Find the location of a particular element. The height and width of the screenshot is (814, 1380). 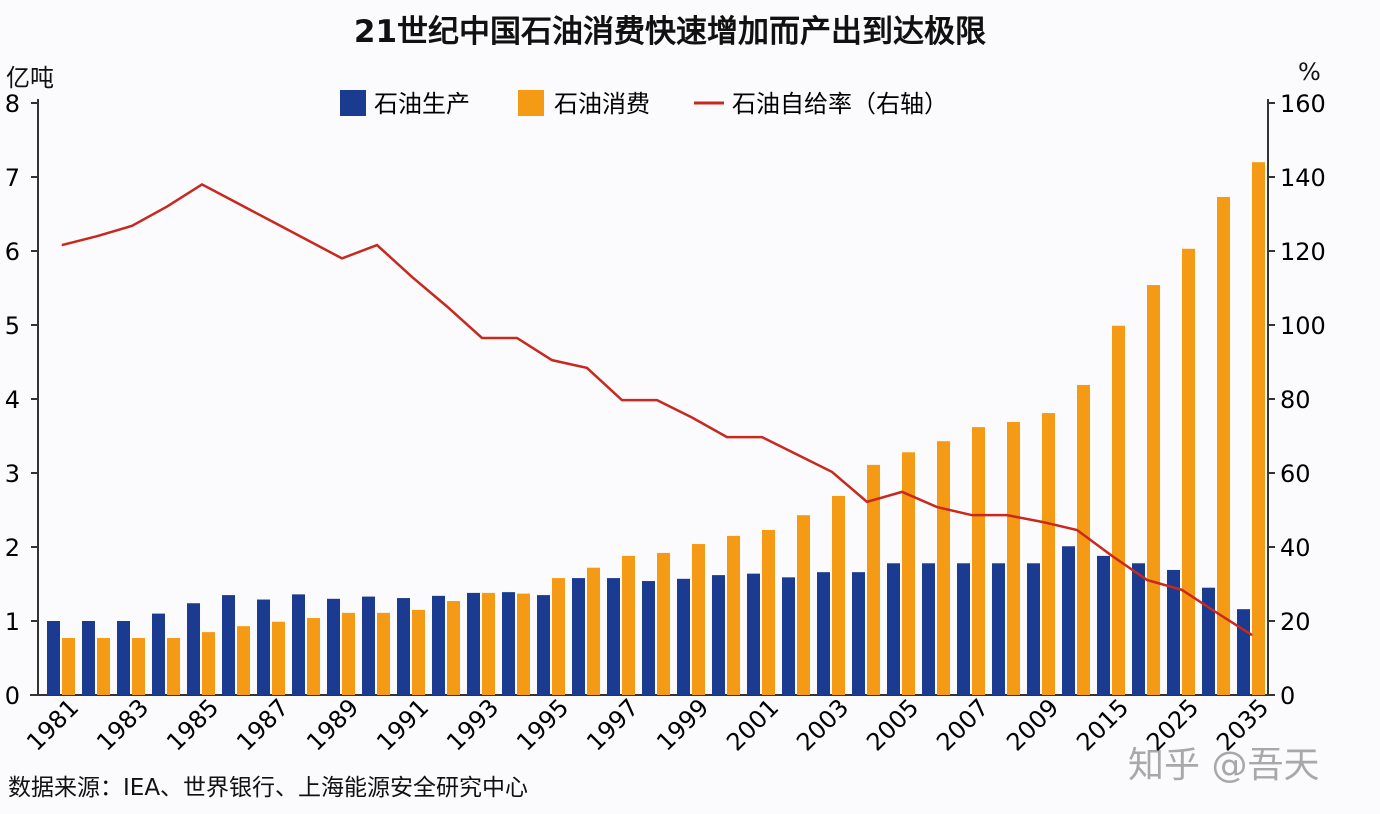

x-tick-label: 2005 is located at coordinates (892, 724).